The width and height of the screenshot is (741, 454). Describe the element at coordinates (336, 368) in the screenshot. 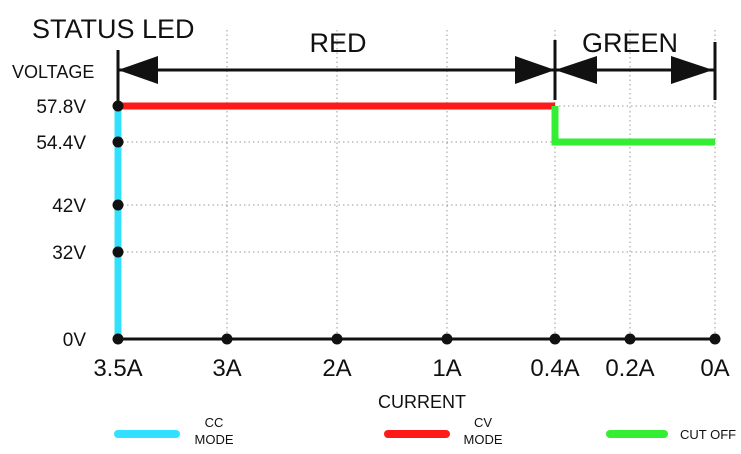

I see `x-tick-label: 2A` at that location.